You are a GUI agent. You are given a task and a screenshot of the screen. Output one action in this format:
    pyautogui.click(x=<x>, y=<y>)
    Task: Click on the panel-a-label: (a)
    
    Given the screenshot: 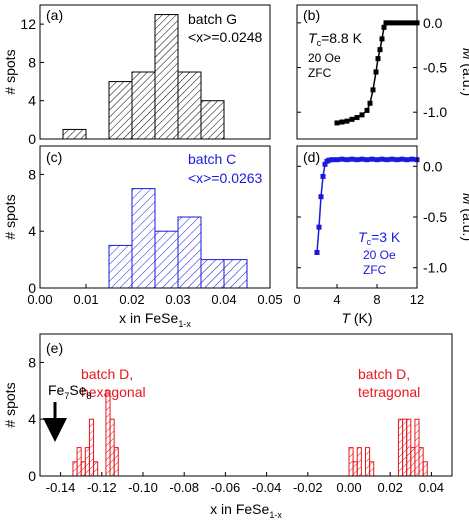 What is the action you would take?
    pyautogui.click(x=54, y=15)
    